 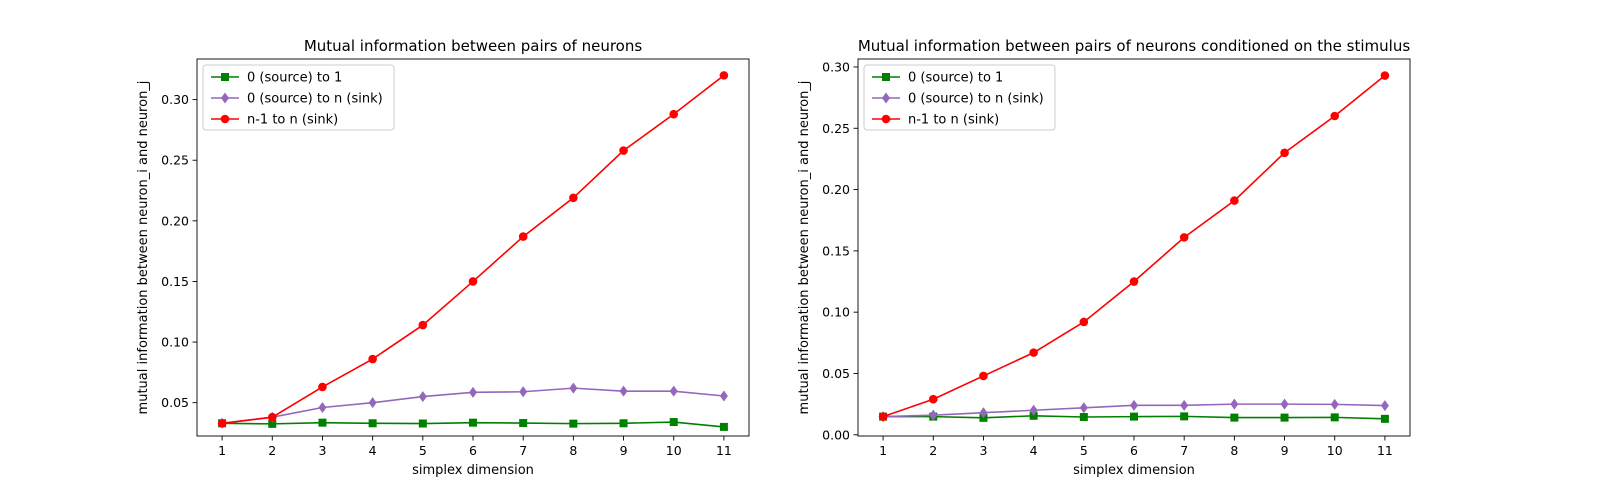 I want to click on x-tick-label: 9, so click(x=624, y=450).